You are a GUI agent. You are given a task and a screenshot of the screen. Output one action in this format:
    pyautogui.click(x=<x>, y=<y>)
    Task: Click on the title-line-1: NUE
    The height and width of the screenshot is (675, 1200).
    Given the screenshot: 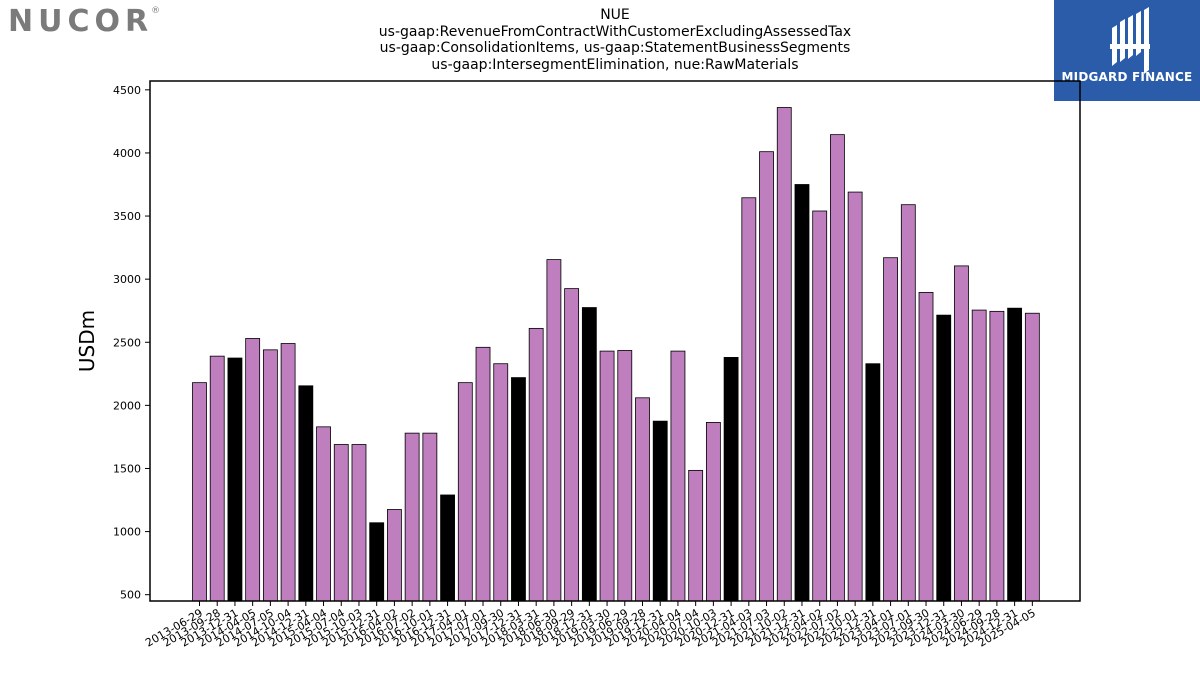 What is the action you would take?
    pyautogui.click(x=615, y=15)
    